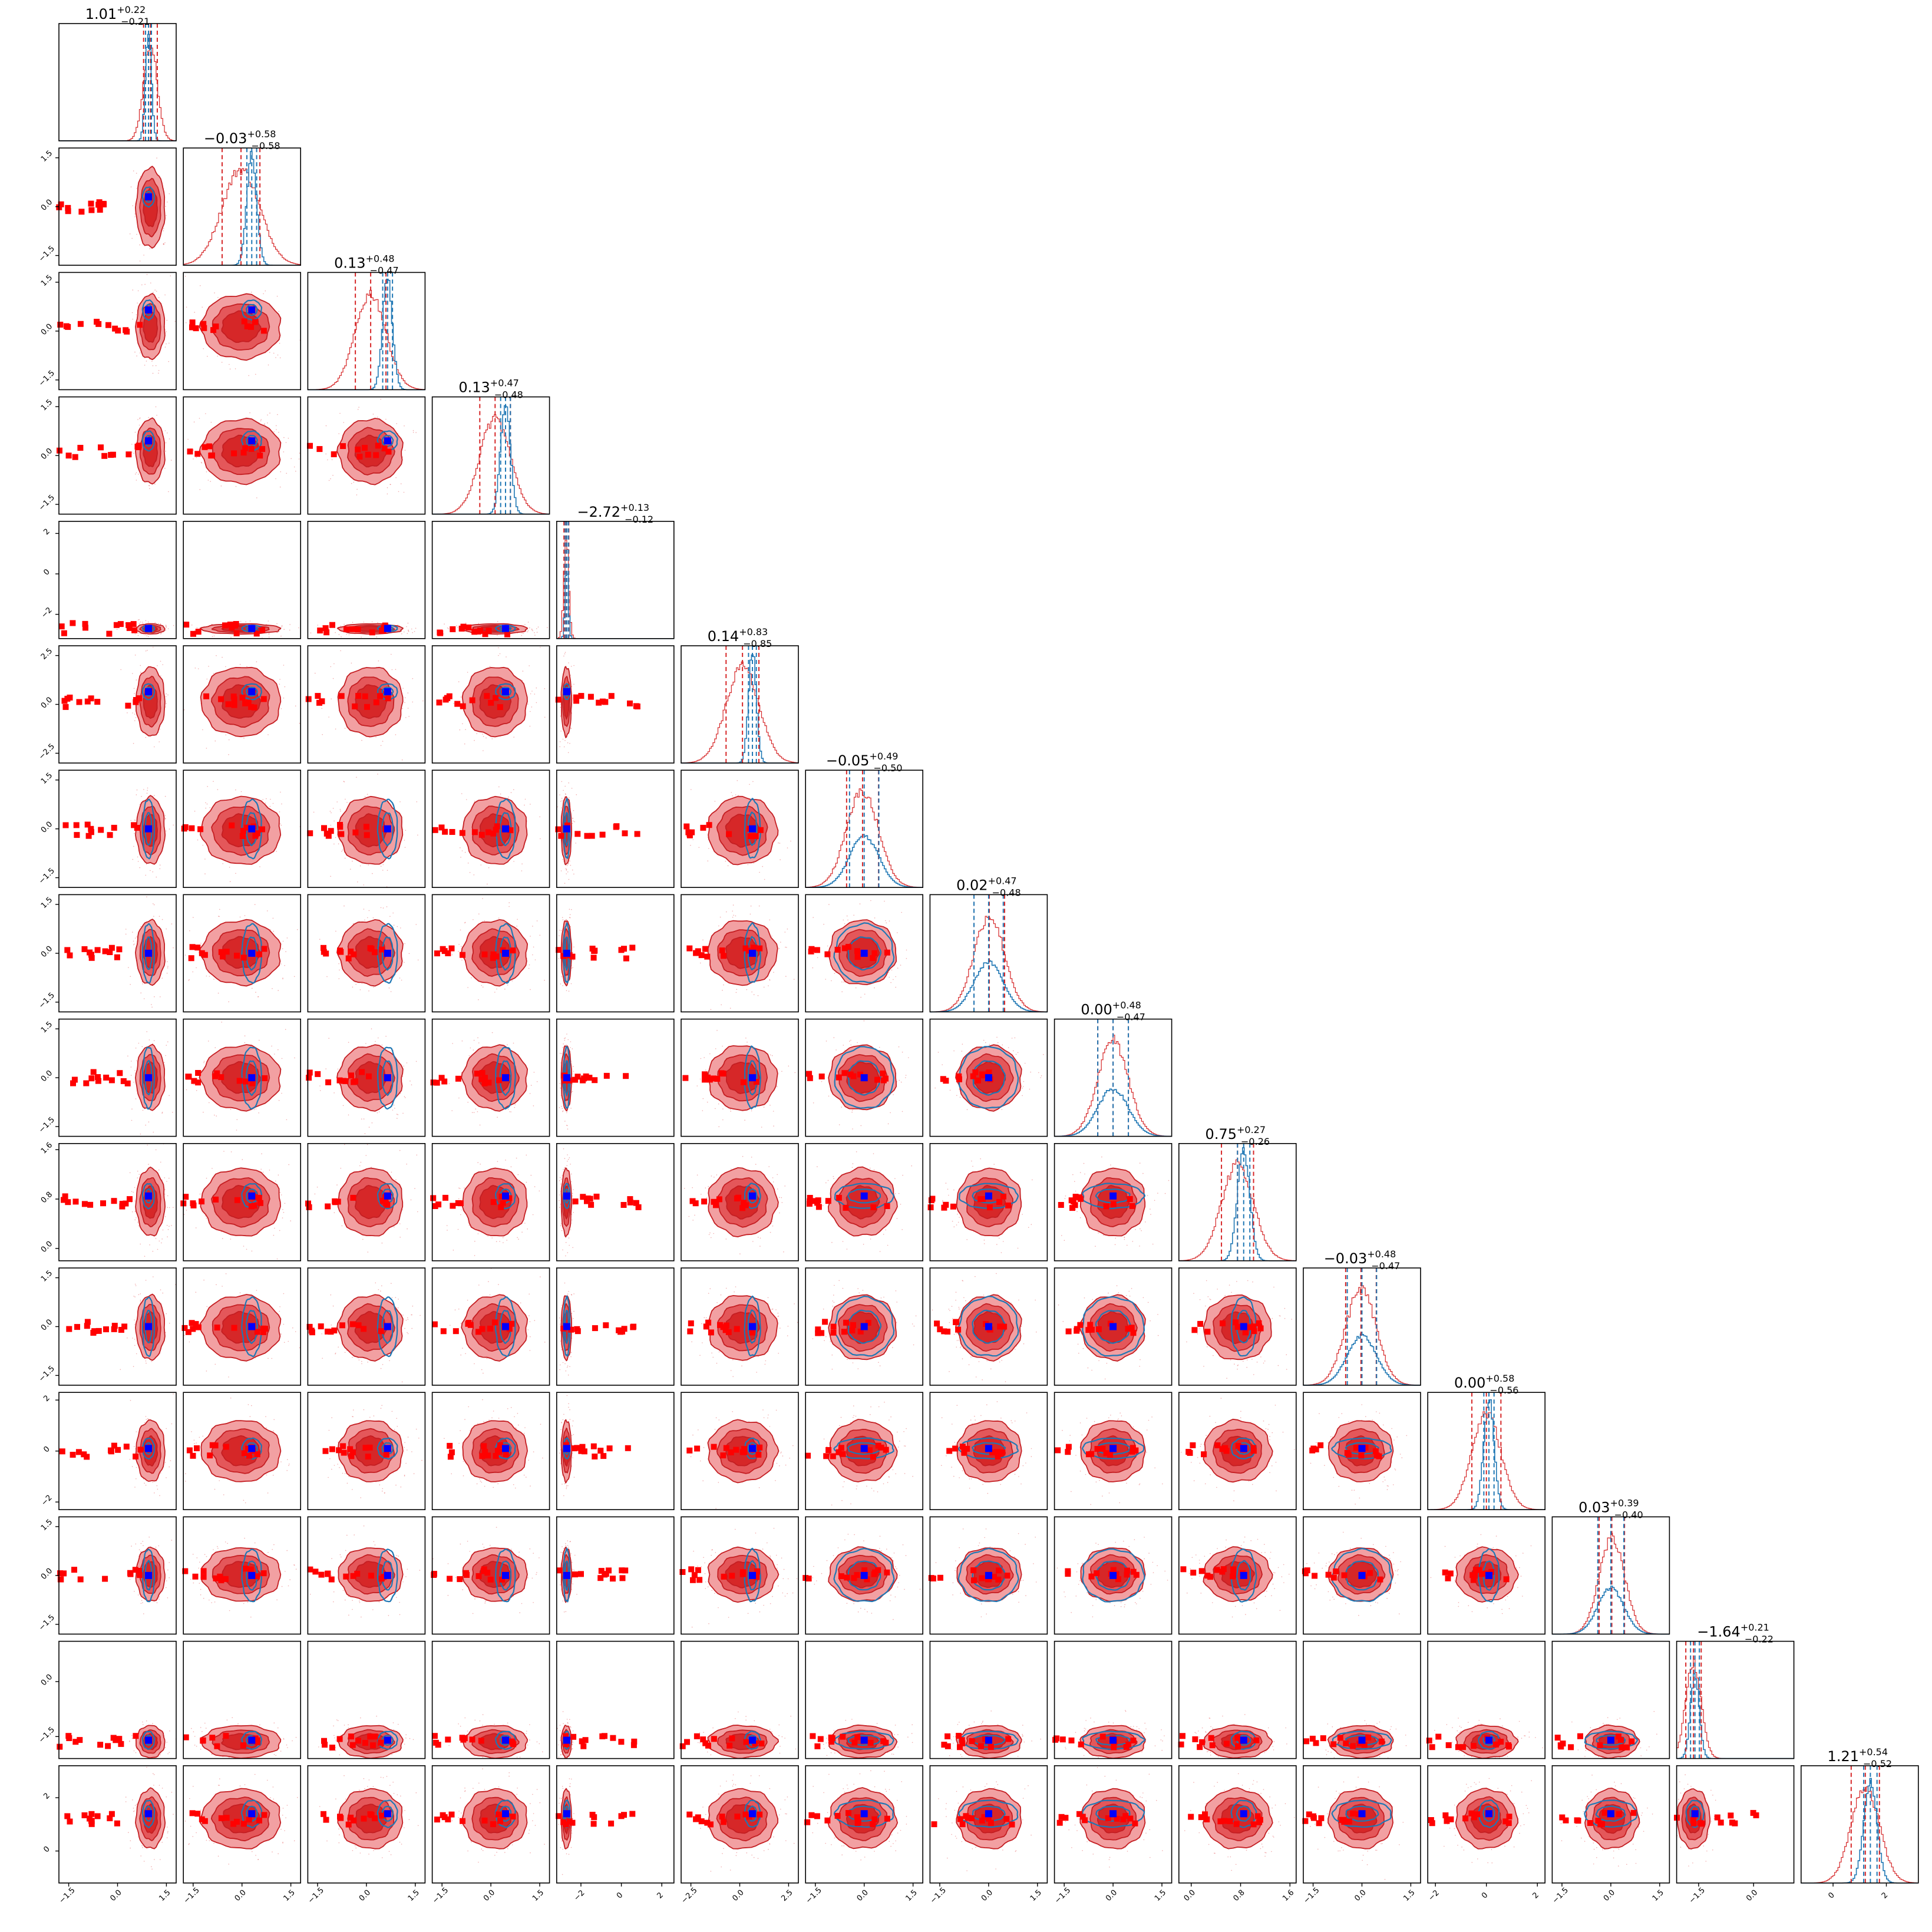 The image size is (1932, 1932). I want to click on panel-frame, so click(740, 704).